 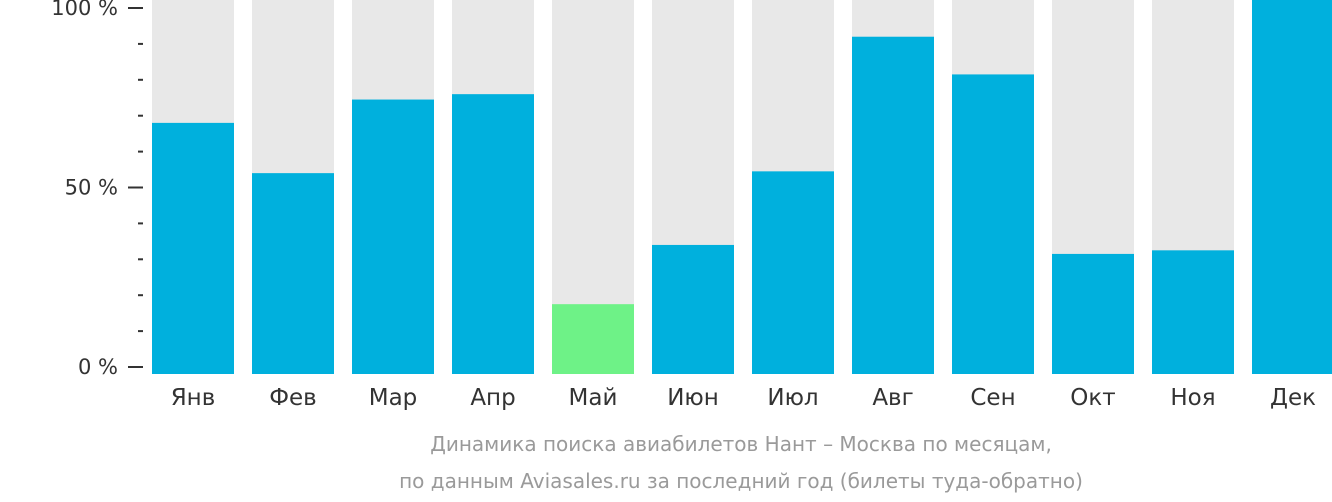 I want to click on y-tick-label: 0 %, so click(x=98, y=367).